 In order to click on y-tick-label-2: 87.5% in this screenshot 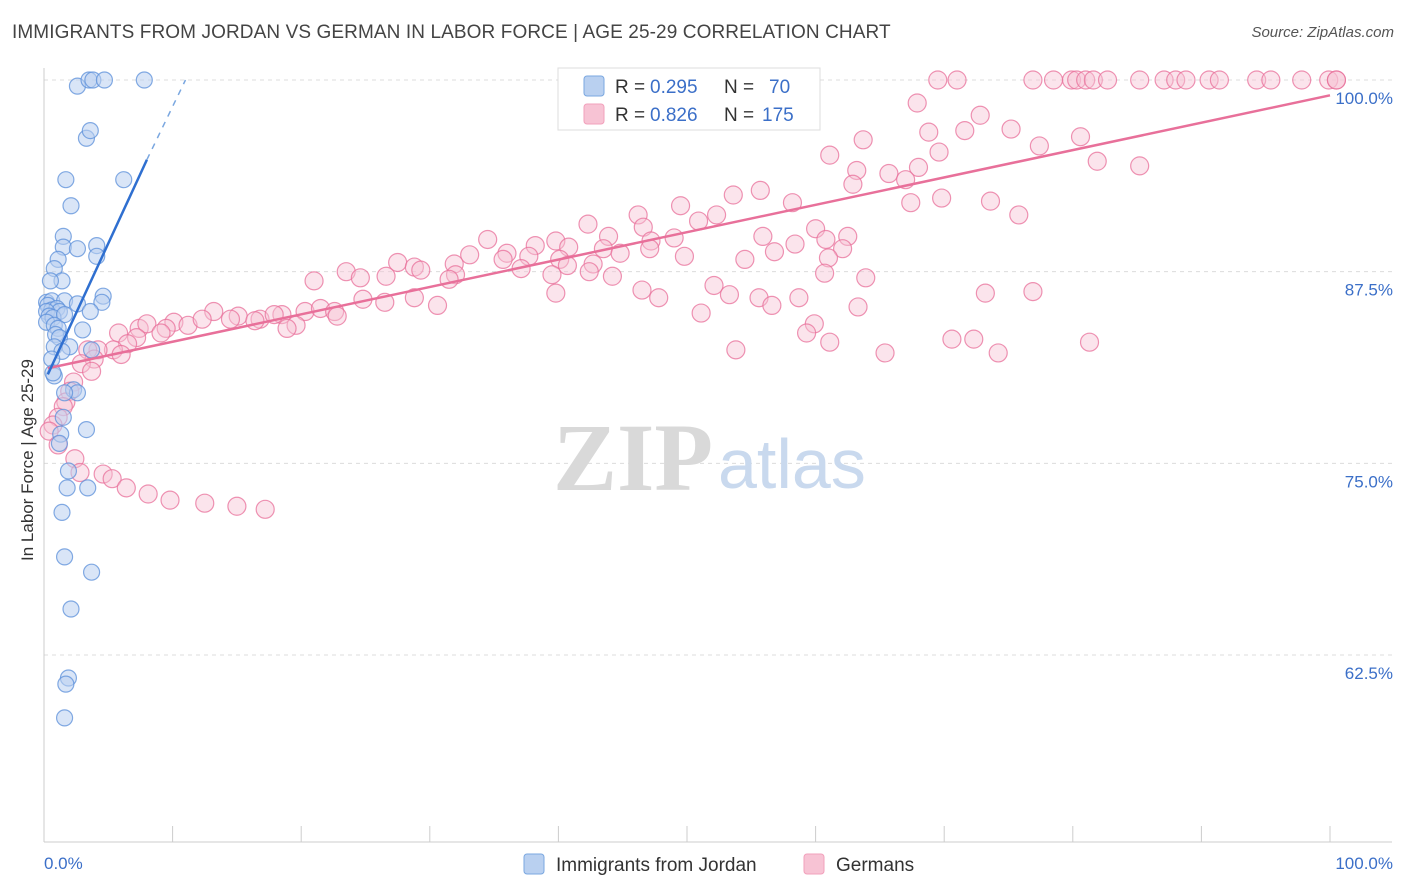, I will do `click(1369, 290)`.